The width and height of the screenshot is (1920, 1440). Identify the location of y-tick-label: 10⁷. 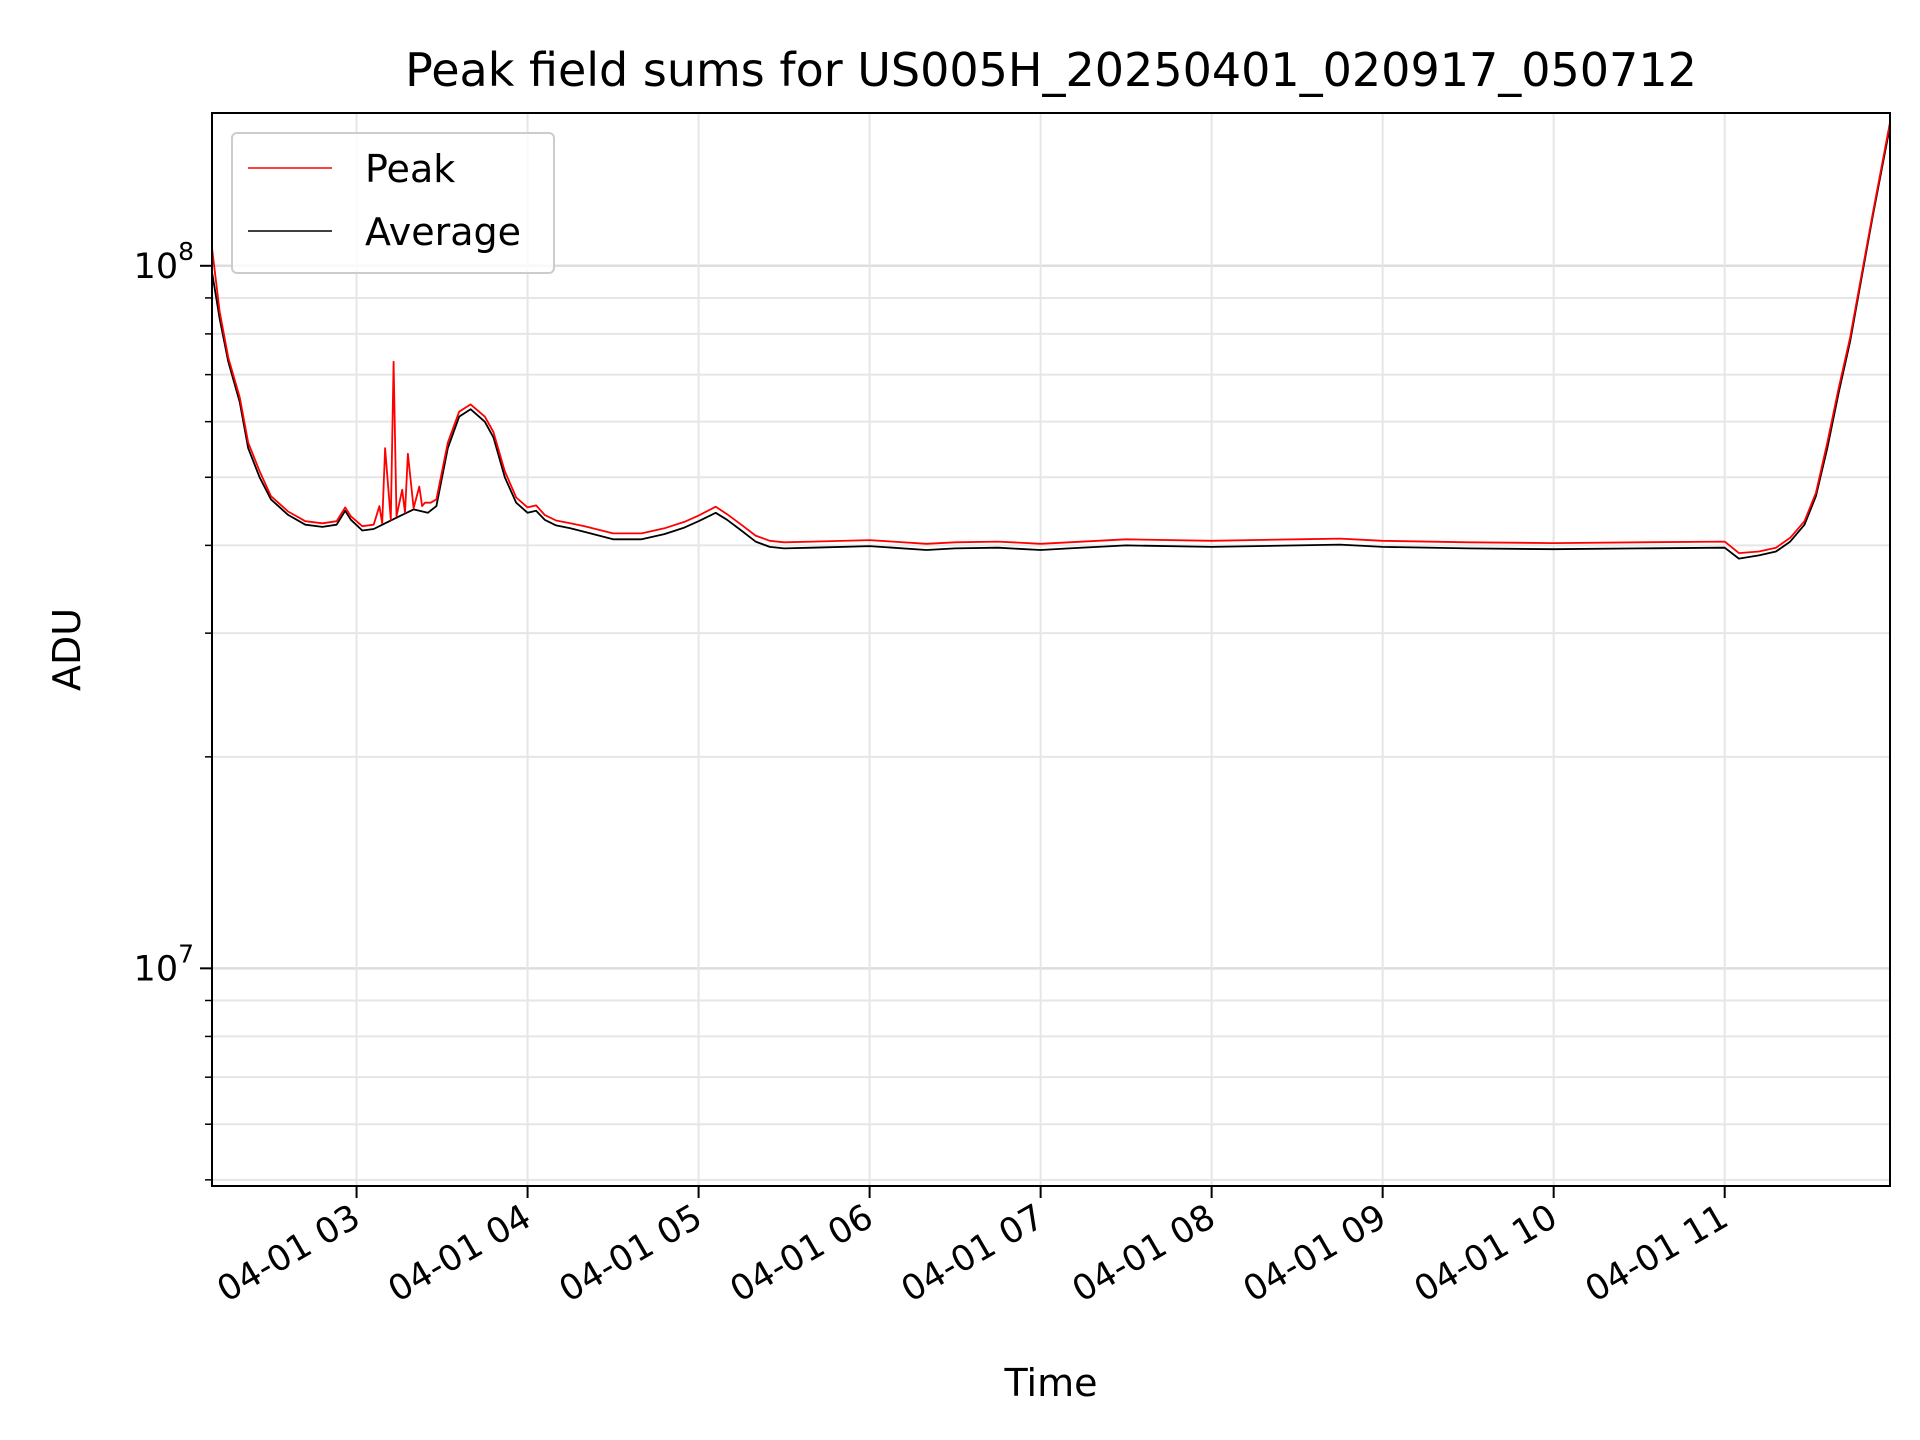
(164, 964).